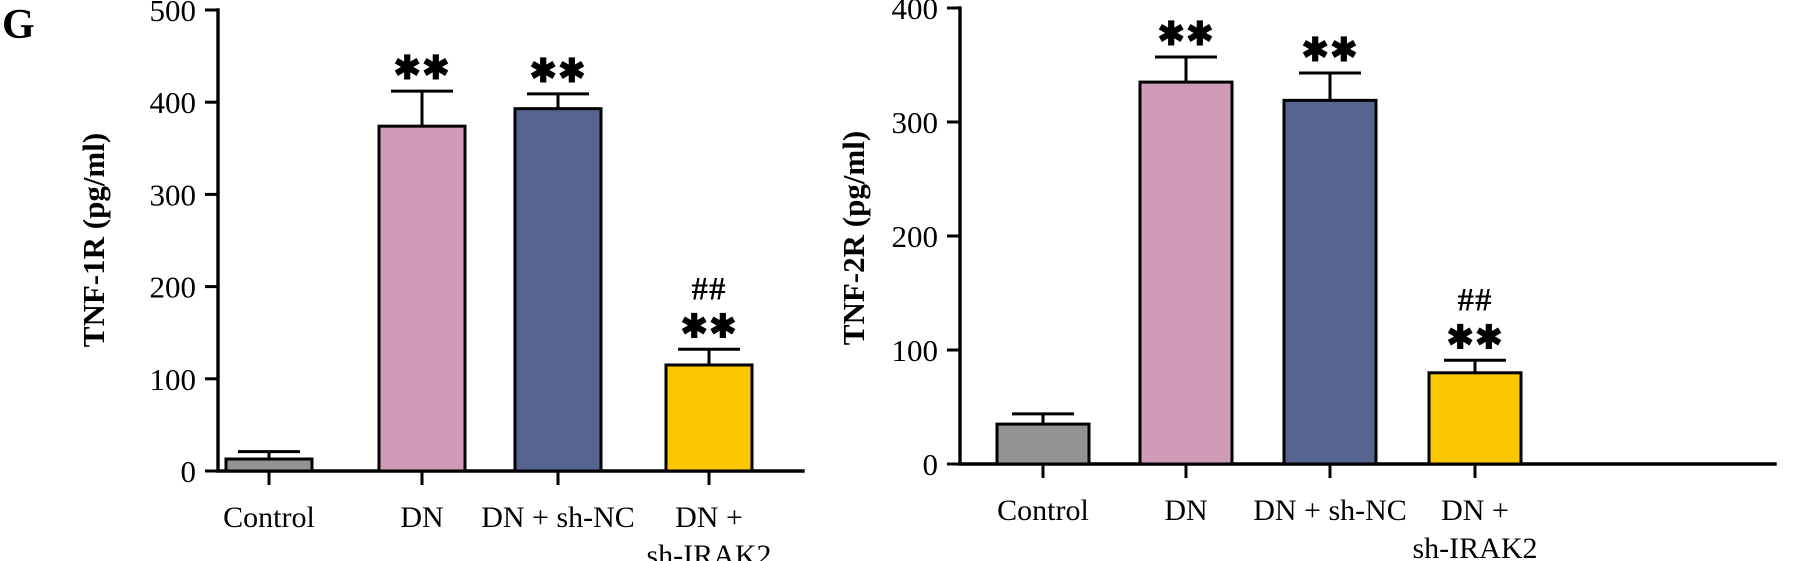  I want to click on panel-letter-g: G, so click(18, 25).